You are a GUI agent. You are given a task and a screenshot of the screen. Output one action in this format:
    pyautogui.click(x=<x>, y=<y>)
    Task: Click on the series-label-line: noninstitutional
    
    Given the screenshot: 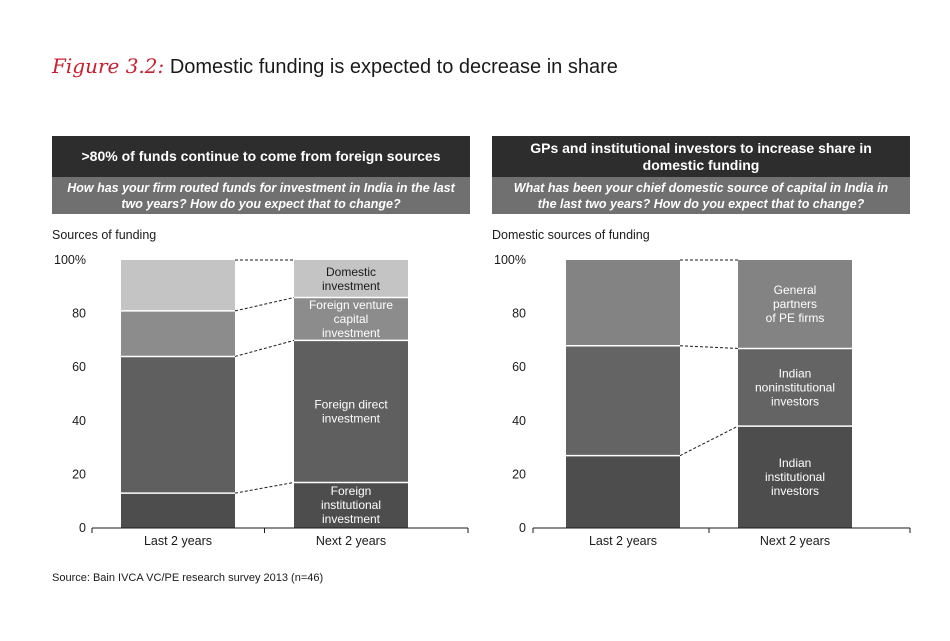 What is the action you would take?
    pyautogui.click(x=795, y=387)
    